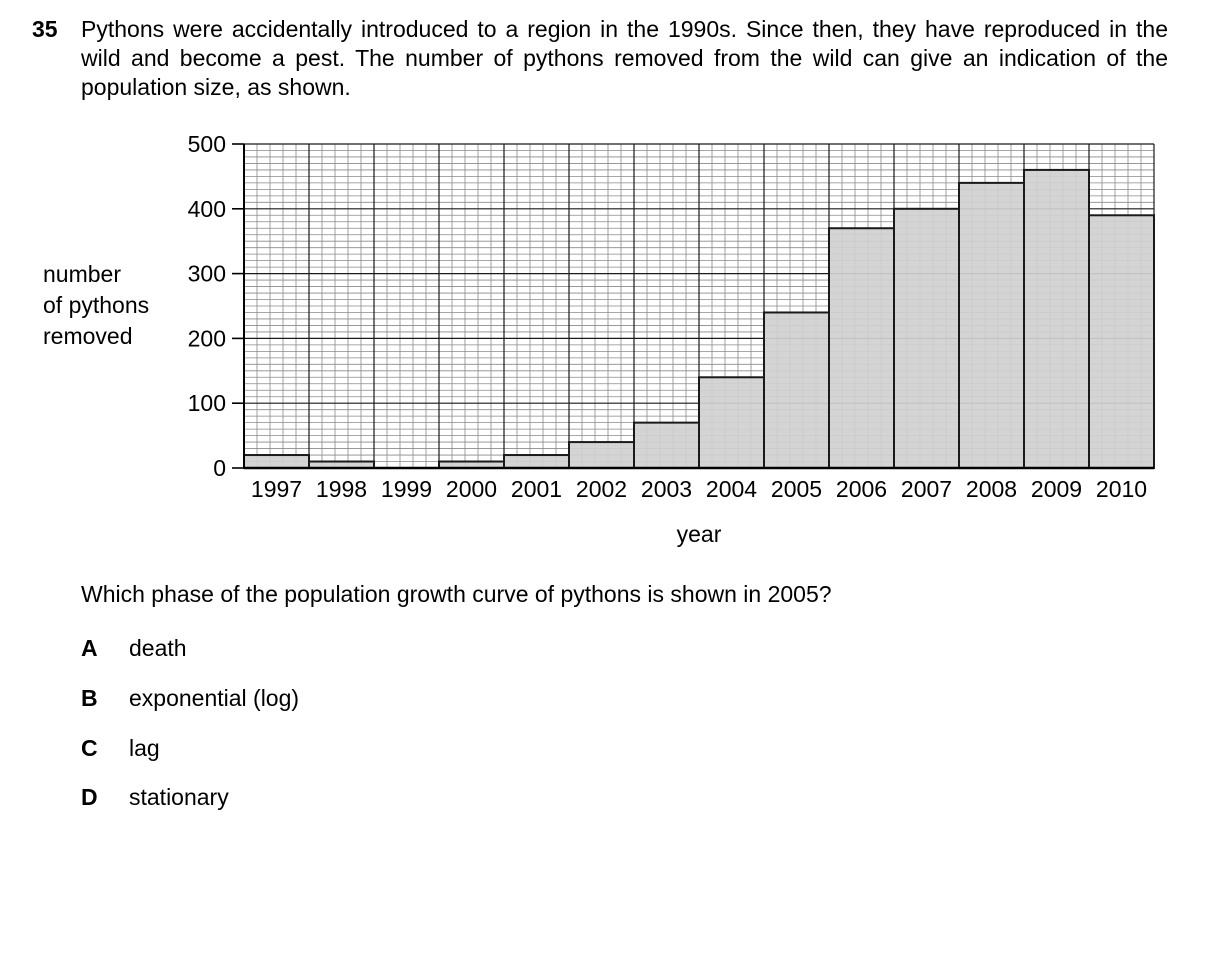 This screenshot has width=1209, height=956. What do you see at coordinates (926, 489) in the screenshot?
I see `x-tick-label: 2007` at bounding box center [926, 489].